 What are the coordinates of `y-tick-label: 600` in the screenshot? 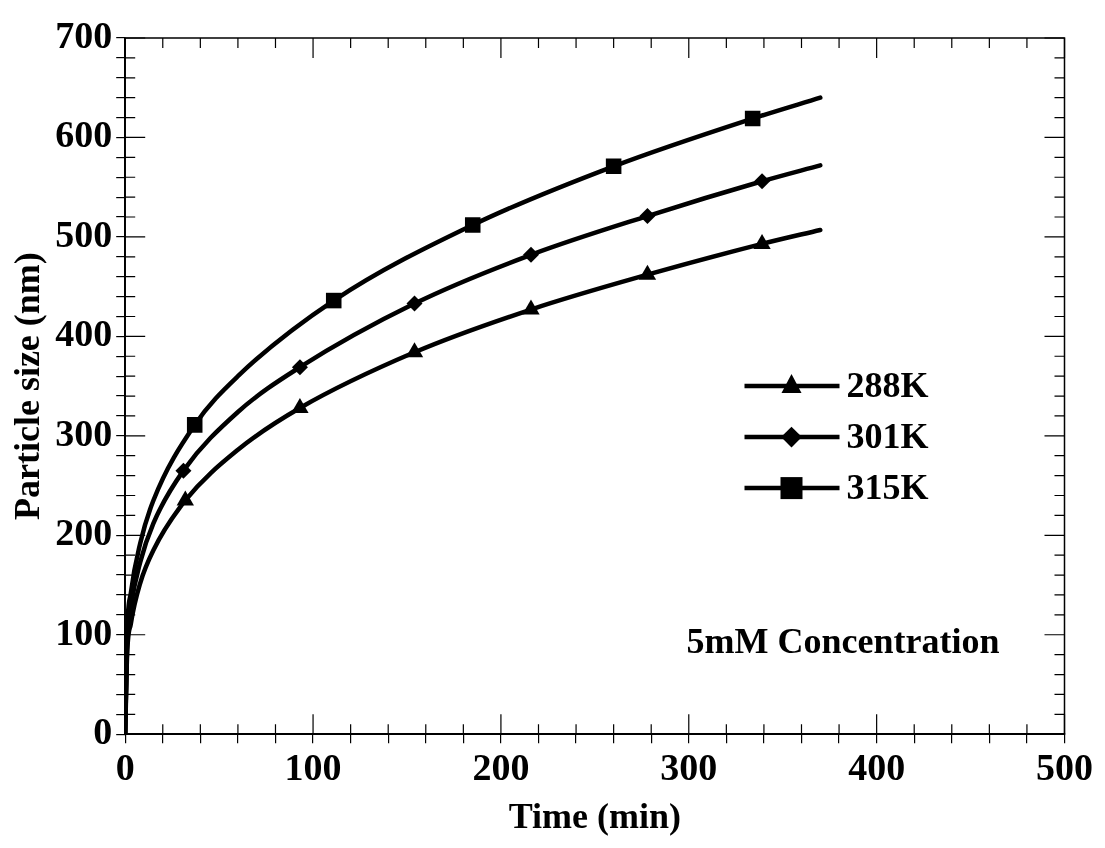 It's located at (84, 134).